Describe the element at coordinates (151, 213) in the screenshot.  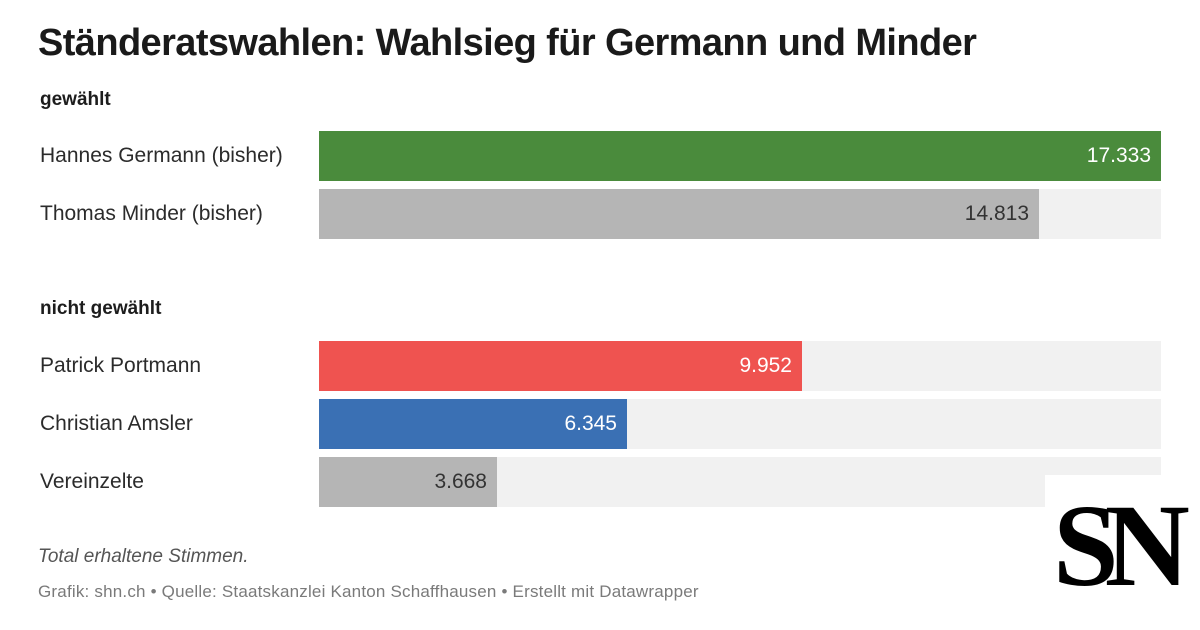
I see `bar-label: Thomas Minder (bisher)` at that location.